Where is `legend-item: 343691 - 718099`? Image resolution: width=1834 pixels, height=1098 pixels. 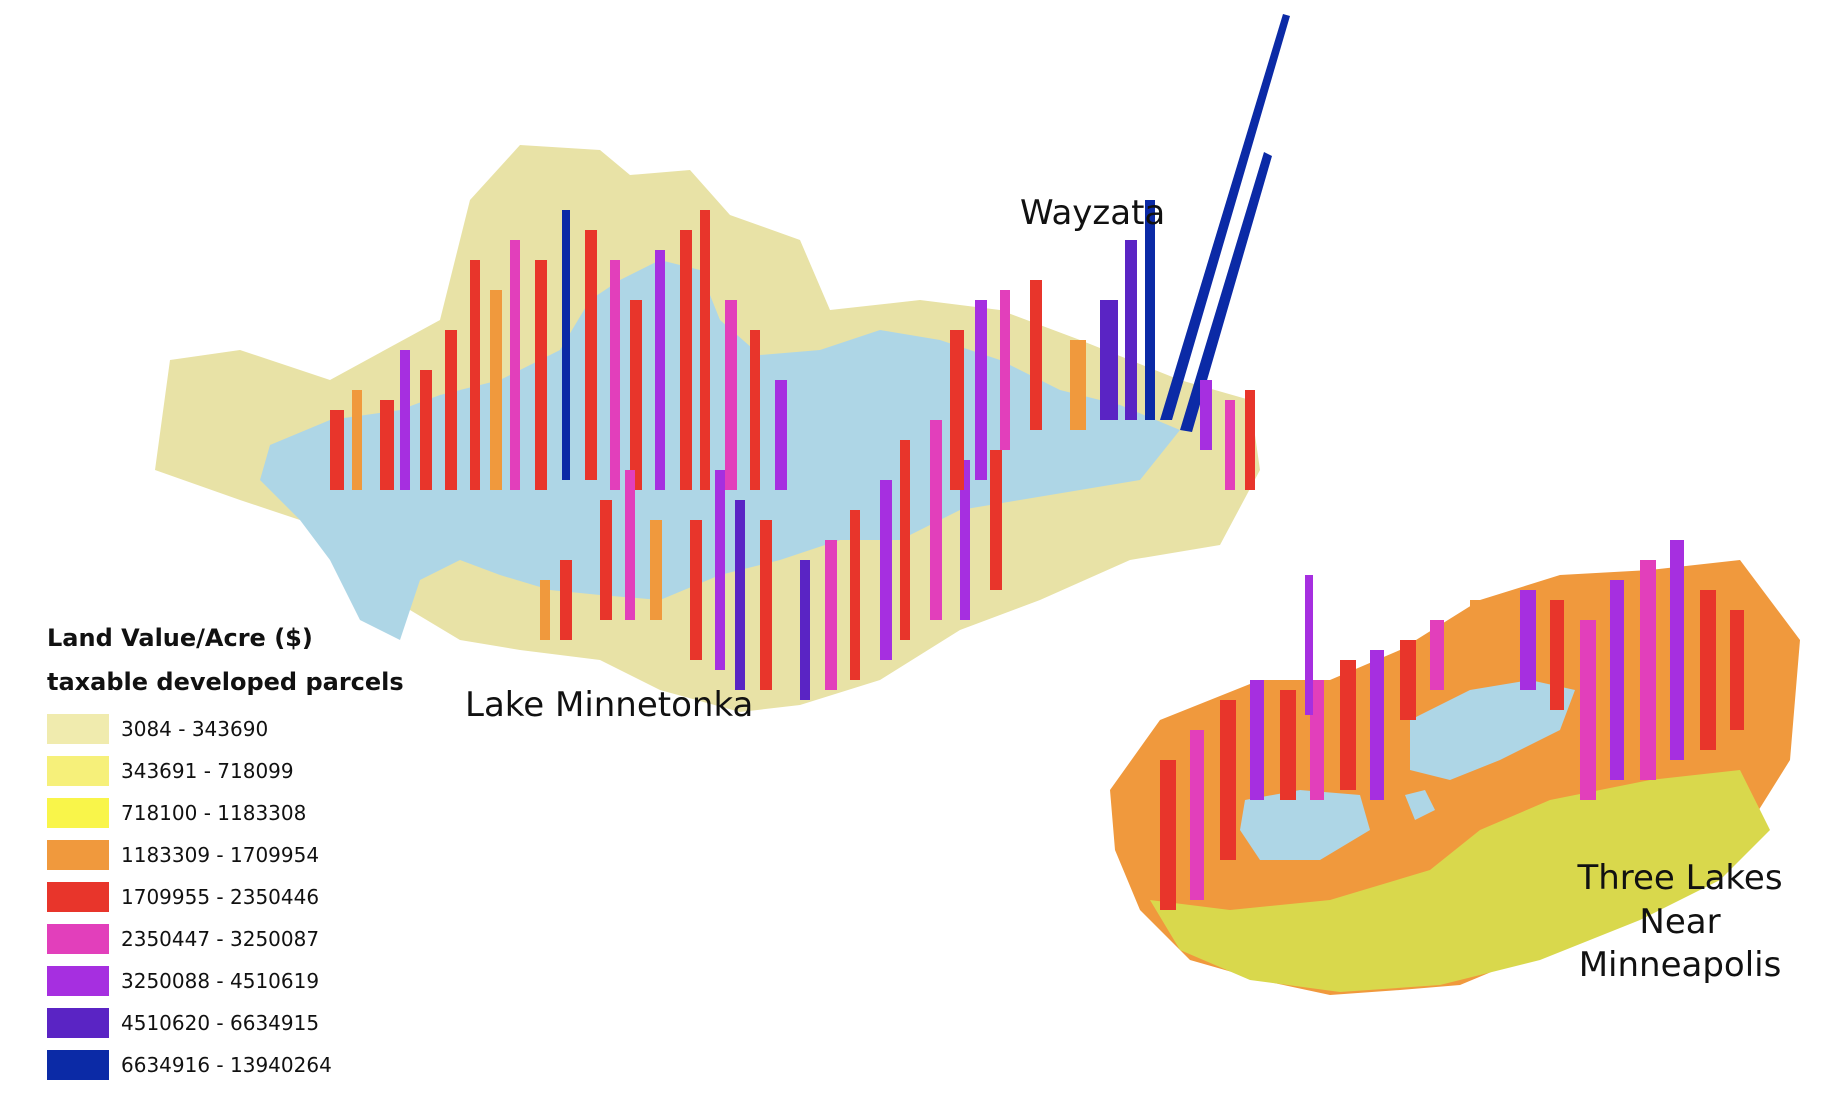 legend-item: 343691 - 718099 is located at coordinates (225, 771).